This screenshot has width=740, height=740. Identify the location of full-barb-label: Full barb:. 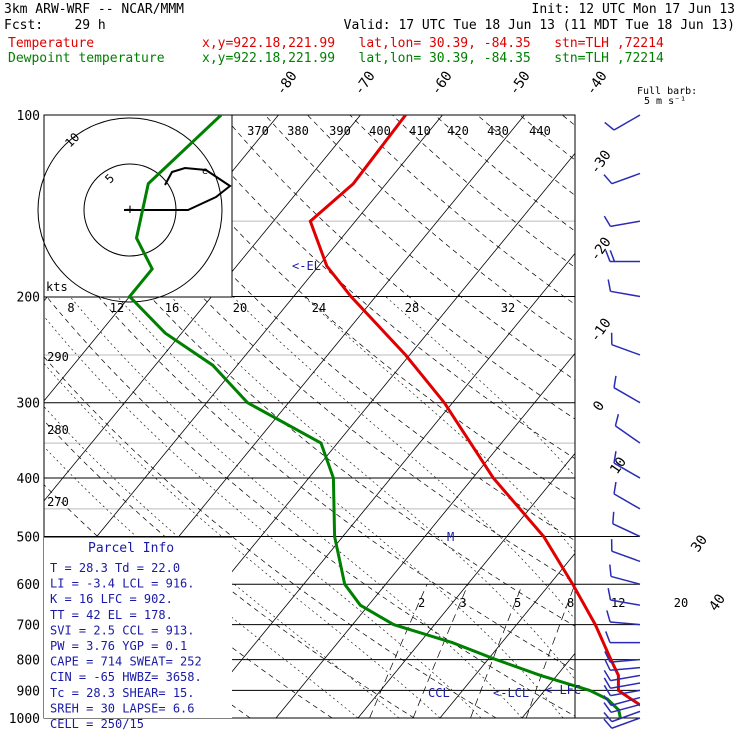
(667, 91).